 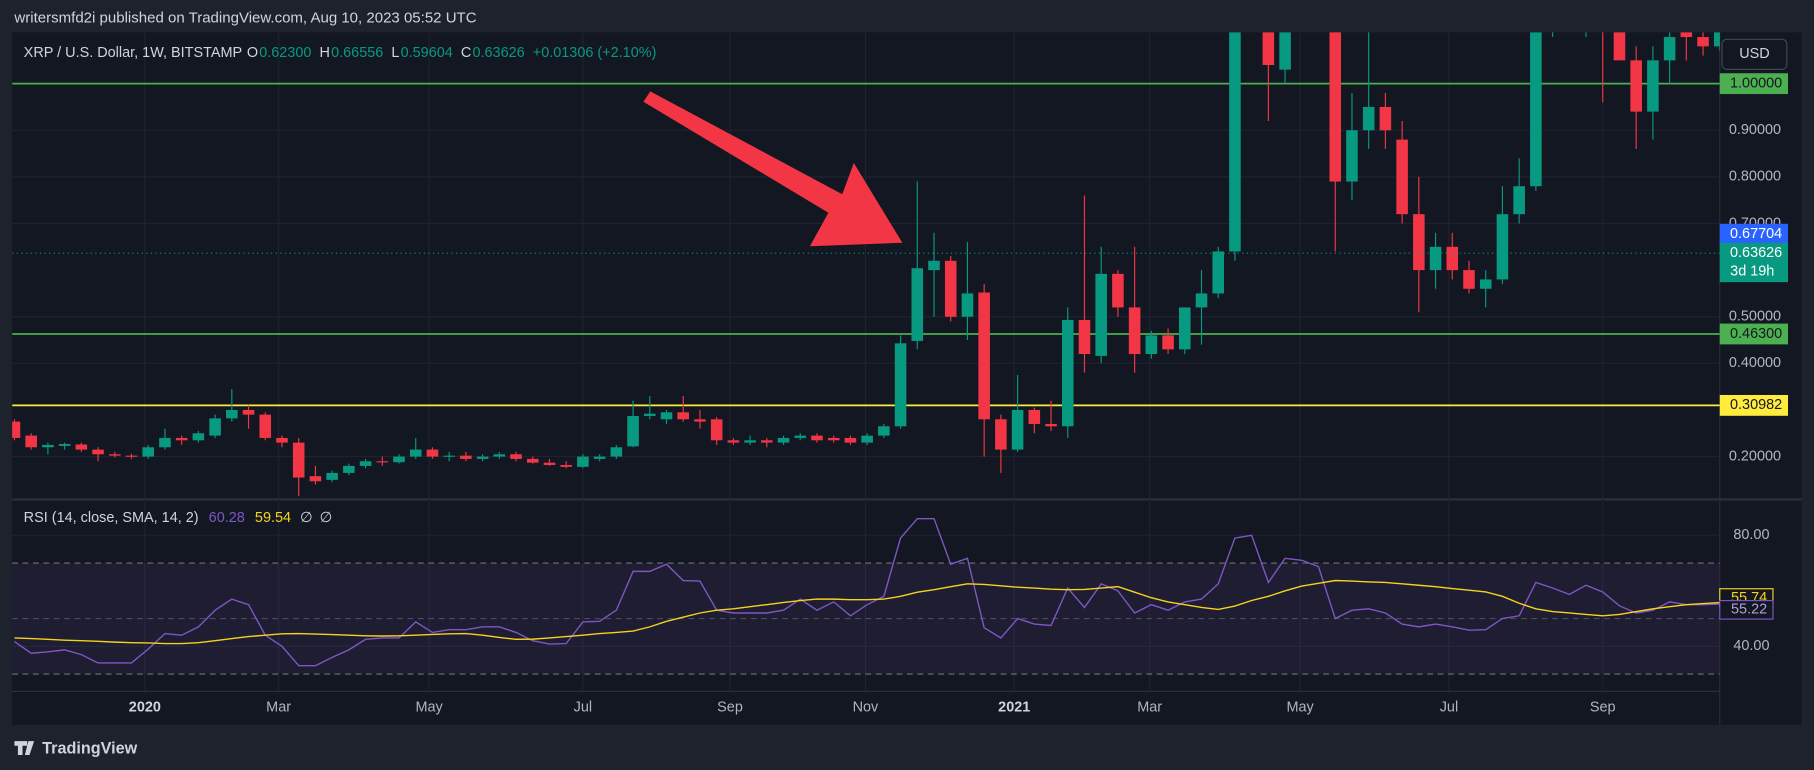 I want to click on rsi-legend-value: 60.28, so click(x=227, y=518).